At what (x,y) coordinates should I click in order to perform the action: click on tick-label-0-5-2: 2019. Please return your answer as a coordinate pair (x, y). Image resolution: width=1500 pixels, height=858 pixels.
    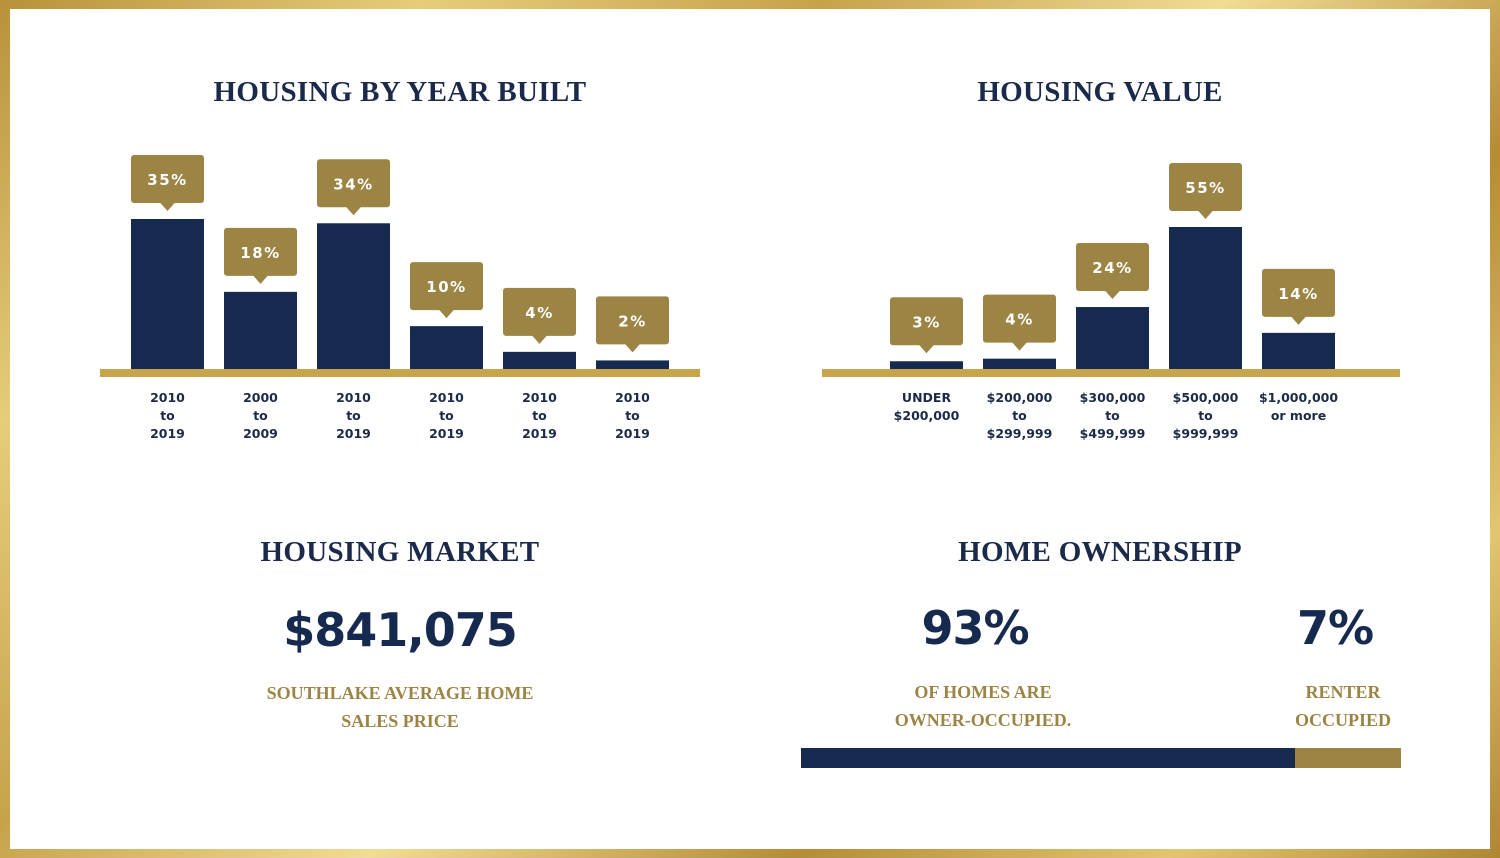
    Looking at the image, I should click on (632, 433).